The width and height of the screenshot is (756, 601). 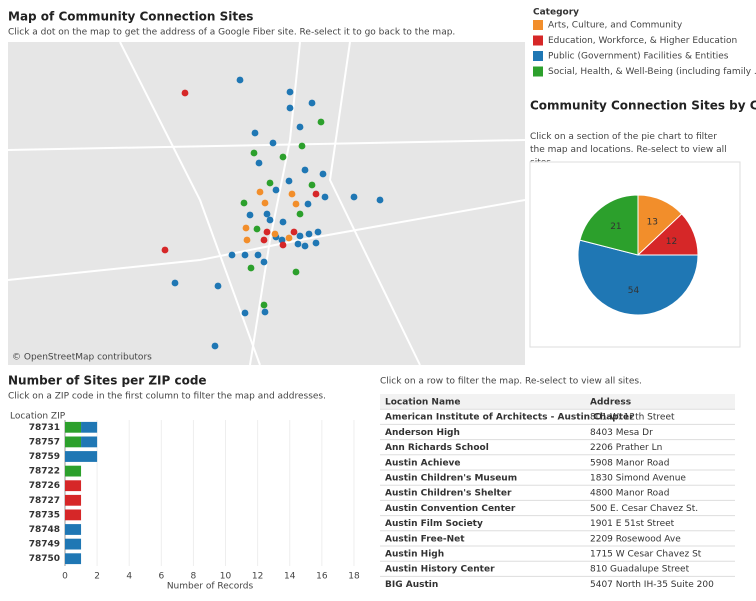 What do you see at coordinates (556, 13) in the screenshot?
I see `legend-title: Category` at bounding box center [556, 13].